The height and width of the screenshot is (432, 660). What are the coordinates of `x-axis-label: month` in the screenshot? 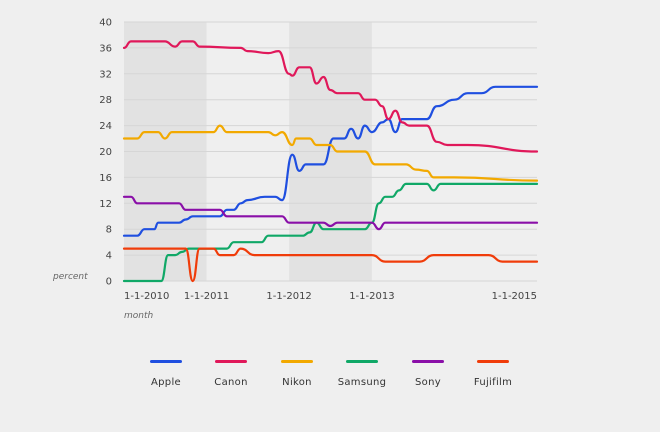 It's located at (139, 316).